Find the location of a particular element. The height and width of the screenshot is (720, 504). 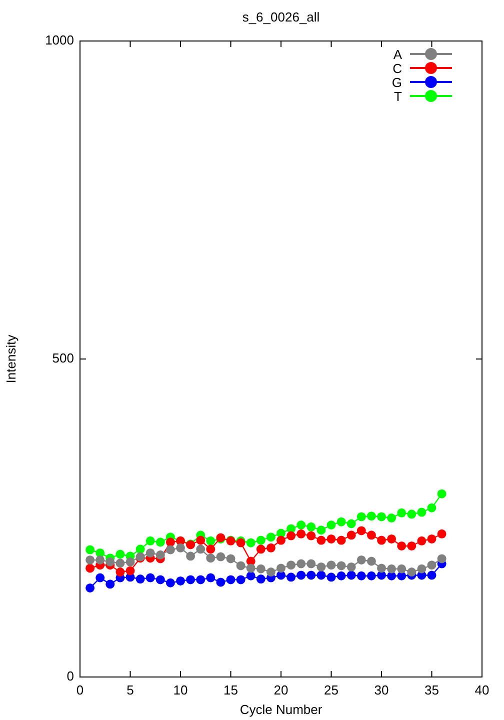

x-tick-label: 5 is located at coordinates (130, 690).